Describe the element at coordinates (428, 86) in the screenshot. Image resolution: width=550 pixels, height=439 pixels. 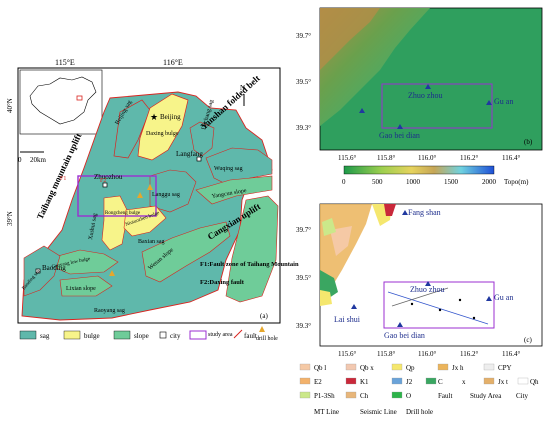
I see `zhuozhou-marker-b` at that location.